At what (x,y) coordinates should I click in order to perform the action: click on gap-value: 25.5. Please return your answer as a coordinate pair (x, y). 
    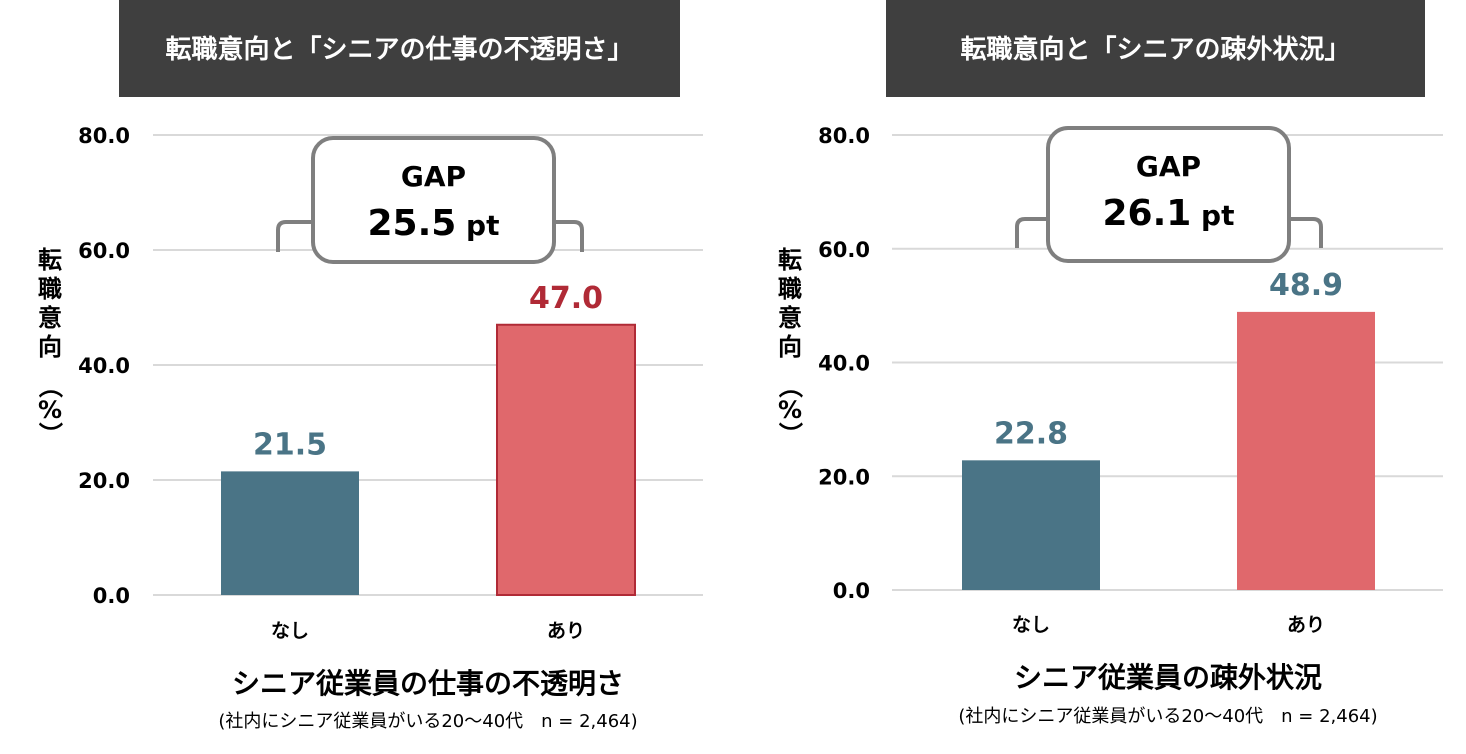
    Looking at the image, I should click on (411, 223).